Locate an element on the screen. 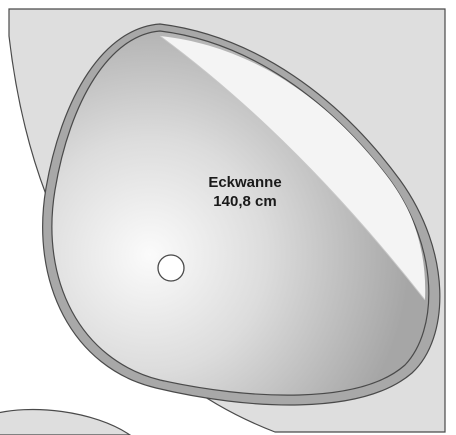 The image size is (456, 435). tub-size-label: 140,8 cm is located at coordinates (244, 201).